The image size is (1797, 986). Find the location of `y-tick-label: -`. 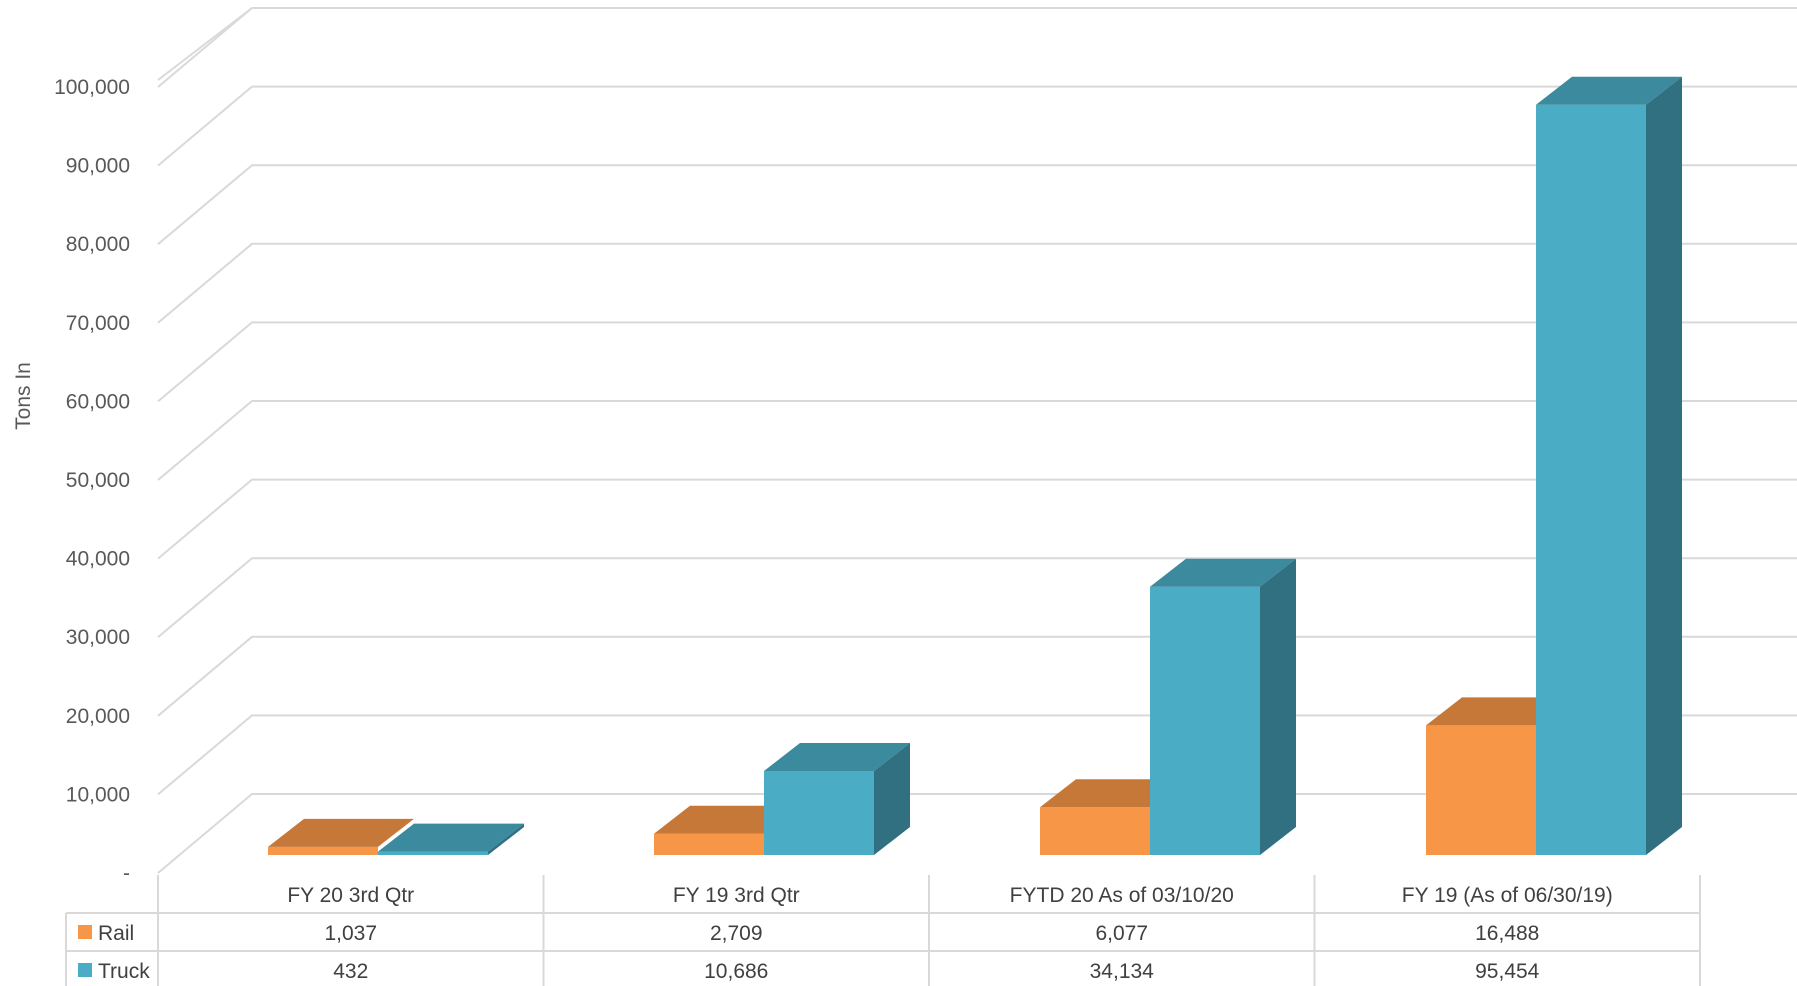

y-tick-label: - is located at coordinates (126, 873).